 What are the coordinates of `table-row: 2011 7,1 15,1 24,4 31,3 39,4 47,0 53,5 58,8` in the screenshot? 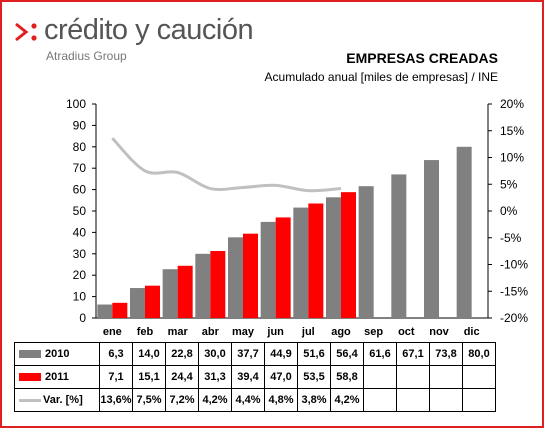 It's located at (255, 377).